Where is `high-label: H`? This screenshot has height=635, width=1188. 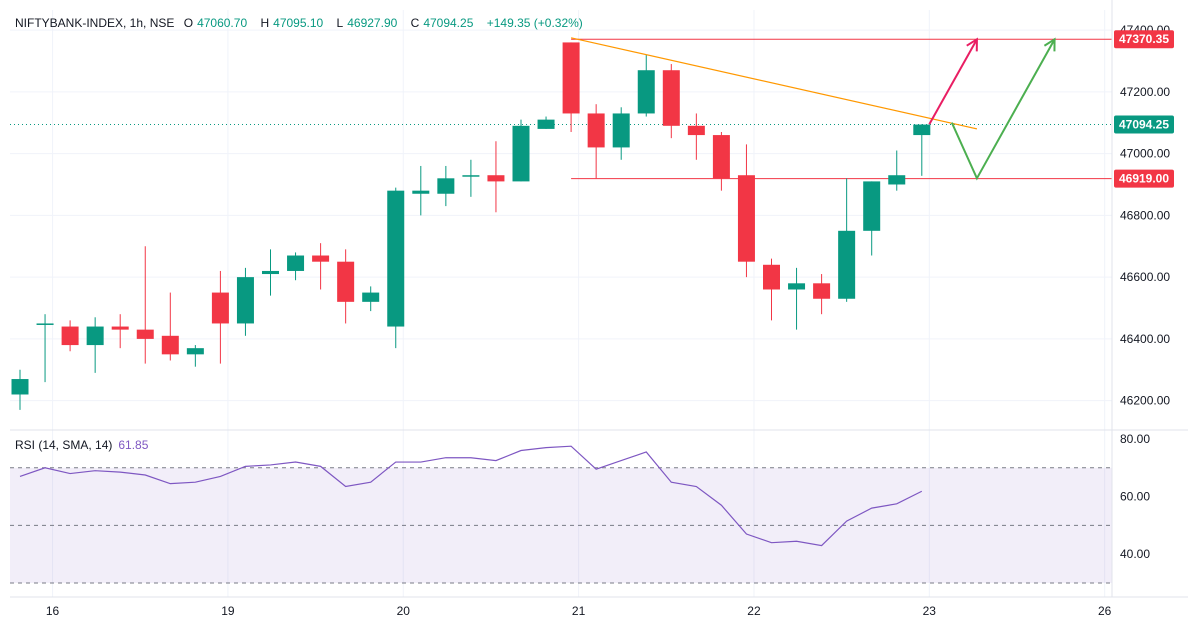 high-label: H is located at coordinates (265, 23).